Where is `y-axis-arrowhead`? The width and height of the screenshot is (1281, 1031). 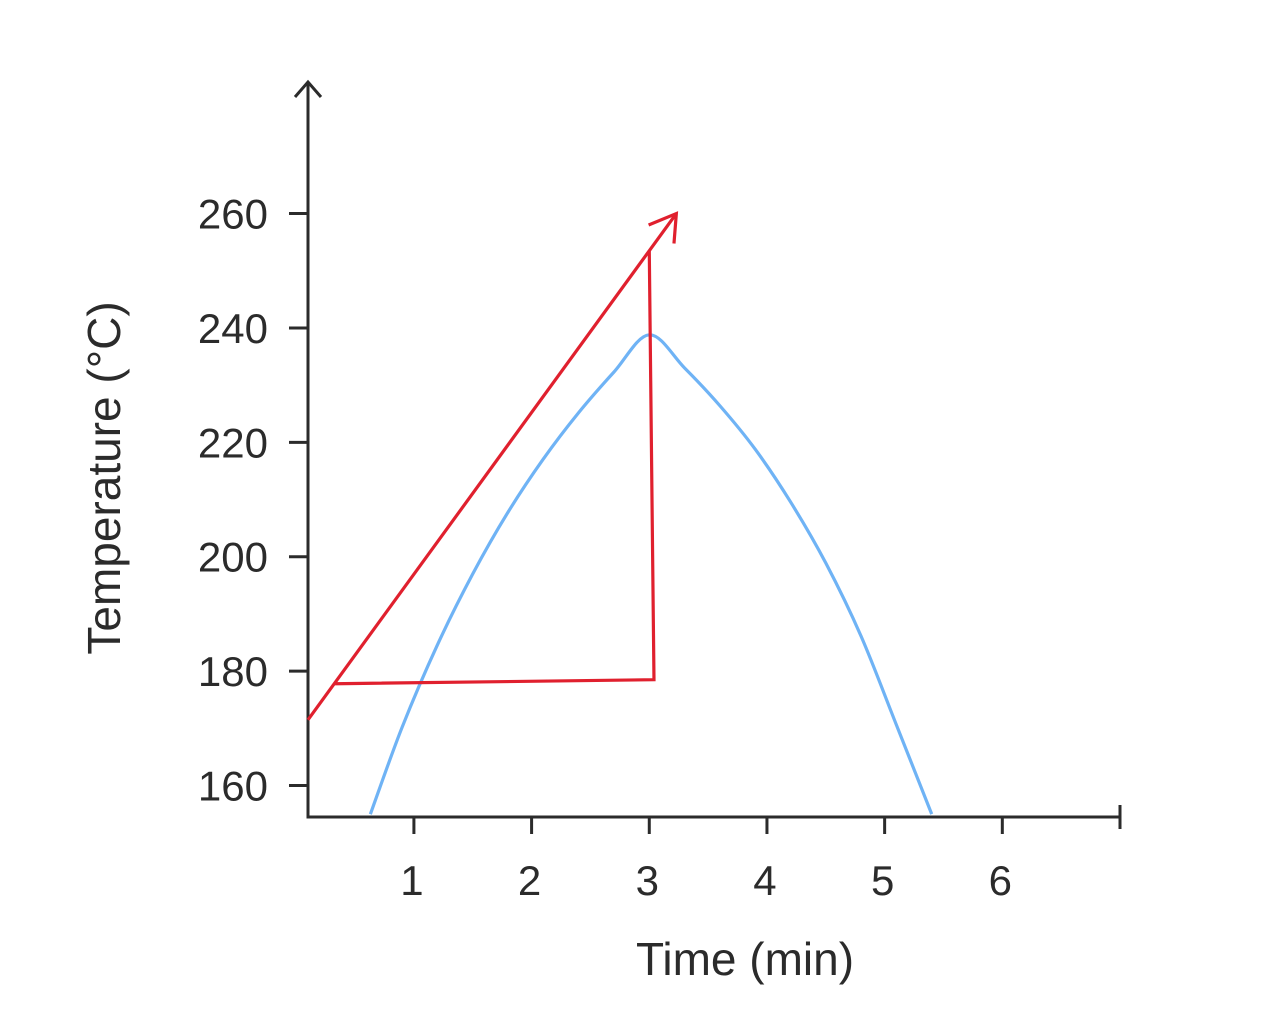
y-axis-arrowhead is located at coordinates (308, 88).